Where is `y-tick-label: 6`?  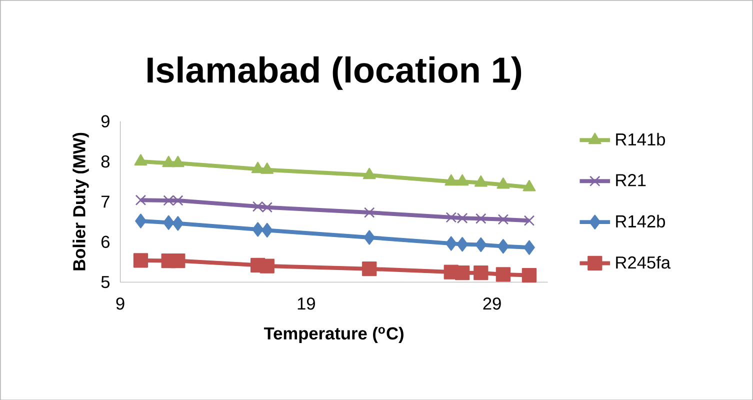 y-tick-label: 6 is located at coordinates (105, 242).